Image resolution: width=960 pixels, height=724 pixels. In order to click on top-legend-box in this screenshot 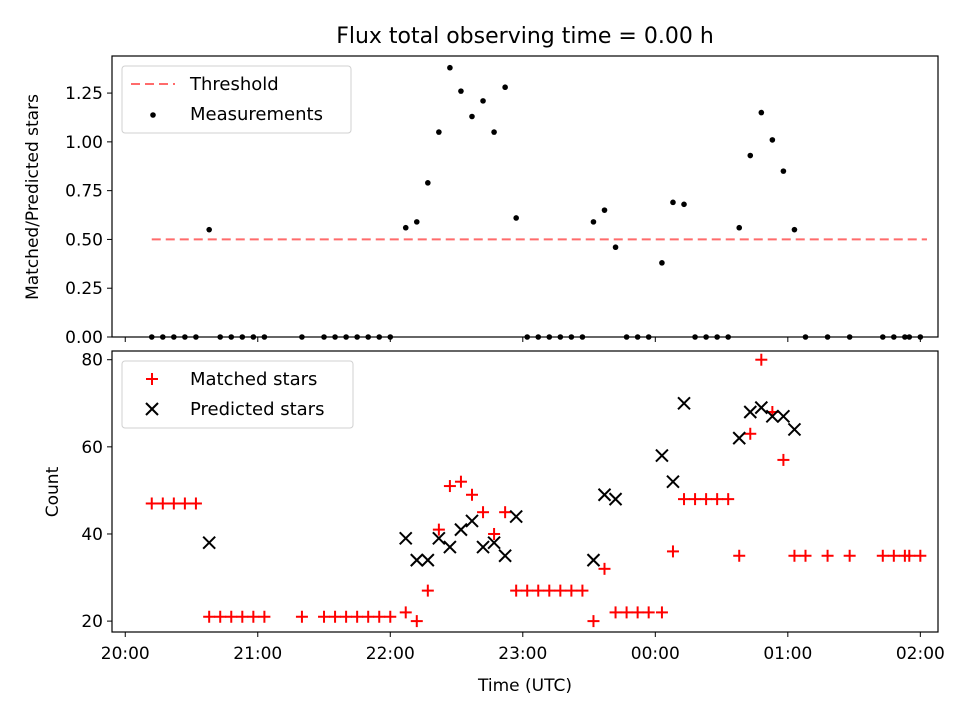, I will do `click(236, 99)`.